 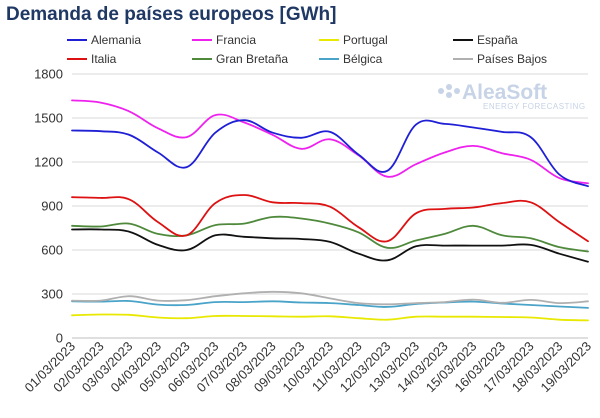 What do you see at coordinates (534, 106) in the screenshot?
I see `logo-tagline: ENERGY FORECASTING` at bounding box center [534, 106].